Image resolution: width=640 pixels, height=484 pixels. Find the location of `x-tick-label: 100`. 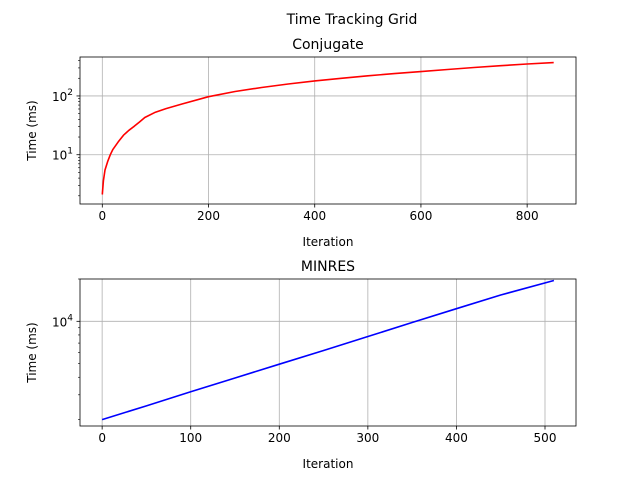

x-tick-label: 100 is located at coordinates (190, 438).